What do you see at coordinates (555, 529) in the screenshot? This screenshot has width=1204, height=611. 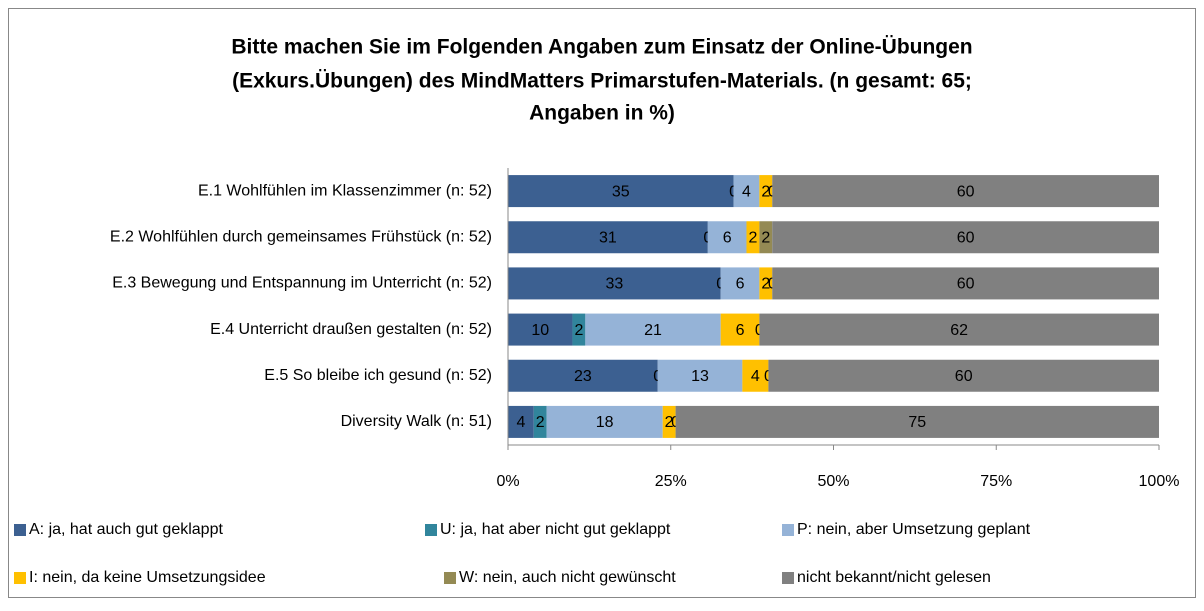 I see `legend-label: U: ja, hat aber nicht gut geklappt` at bounding box center [555, 529].